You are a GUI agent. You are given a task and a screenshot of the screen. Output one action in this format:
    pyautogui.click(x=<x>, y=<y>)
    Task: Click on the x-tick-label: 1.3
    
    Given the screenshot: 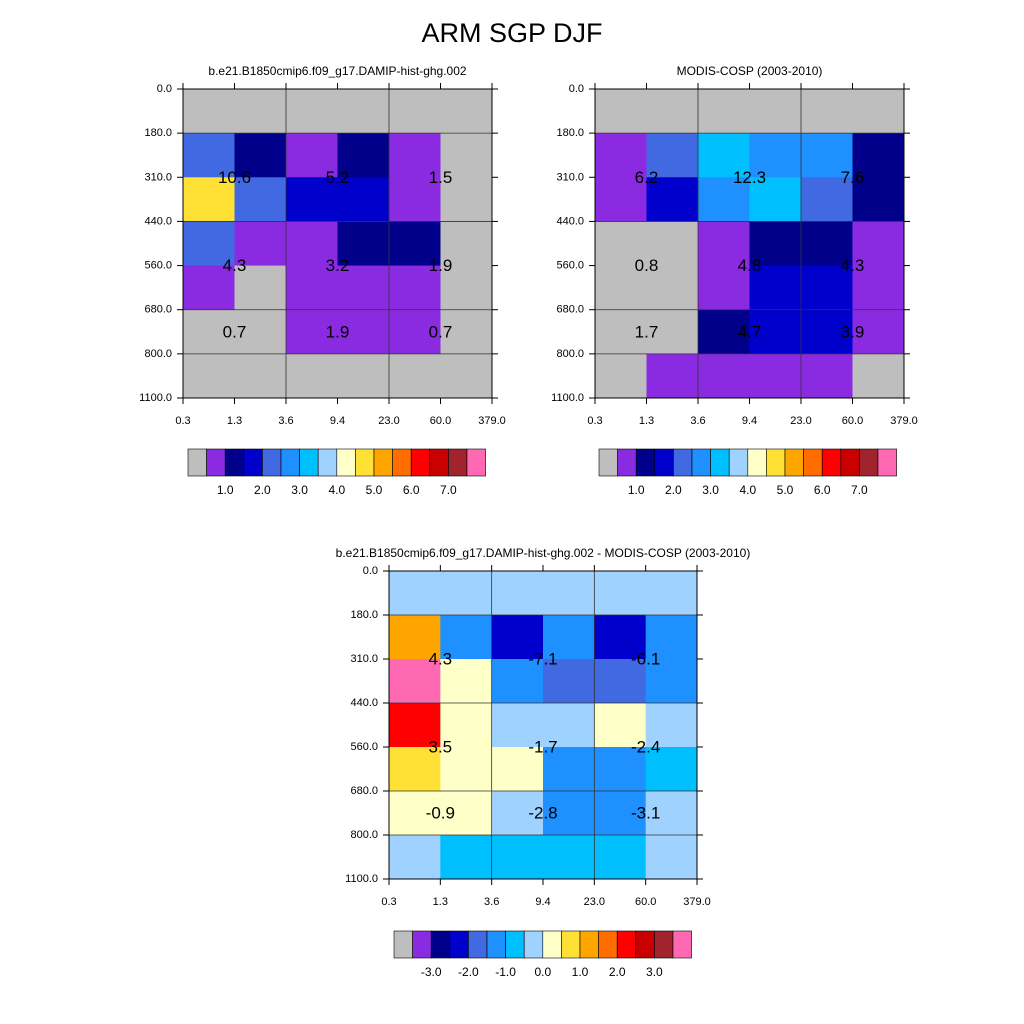 What is the action you would take?
    pyautogui.click(x=646, y=421)
    